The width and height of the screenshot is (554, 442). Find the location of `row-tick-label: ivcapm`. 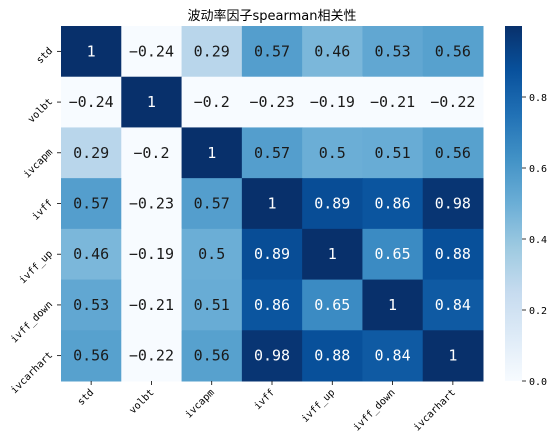

row-tick-label: ivcapm is located at coordinates (38, 163).